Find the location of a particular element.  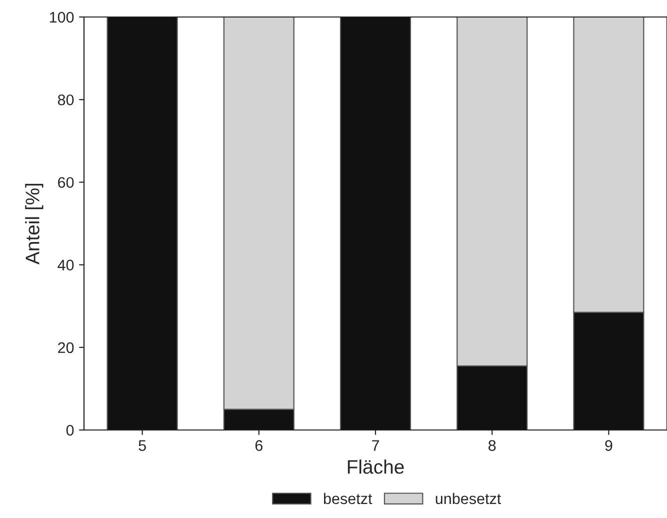

y-tick-label: 0 is located at coordinates (70, 430).